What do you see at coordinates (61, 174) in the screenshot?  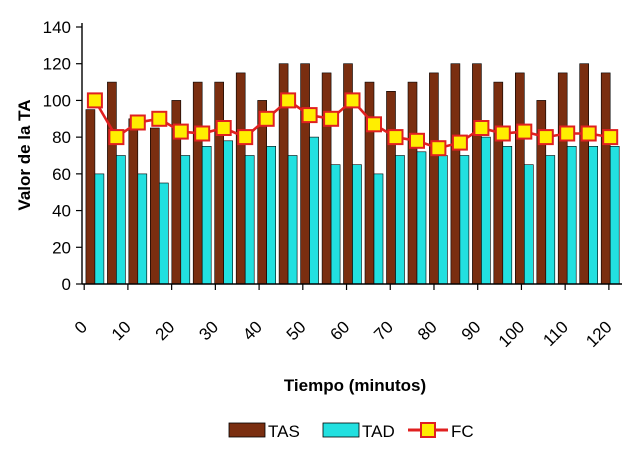 I see `y-tick-label-60: 60` at bounding box center [61, 174].